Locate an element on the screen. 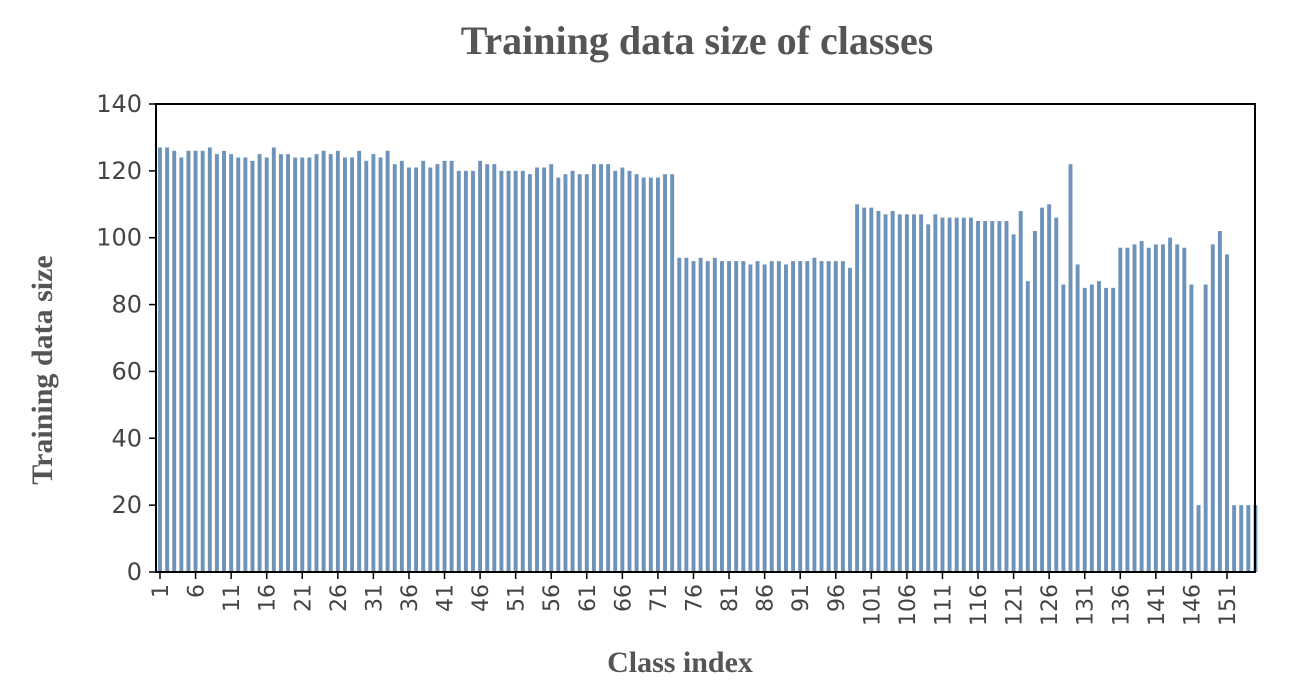 The width and height of the screenshot is (1293, 698). x-tick-label: 41 is located at coordinates (446, 598).